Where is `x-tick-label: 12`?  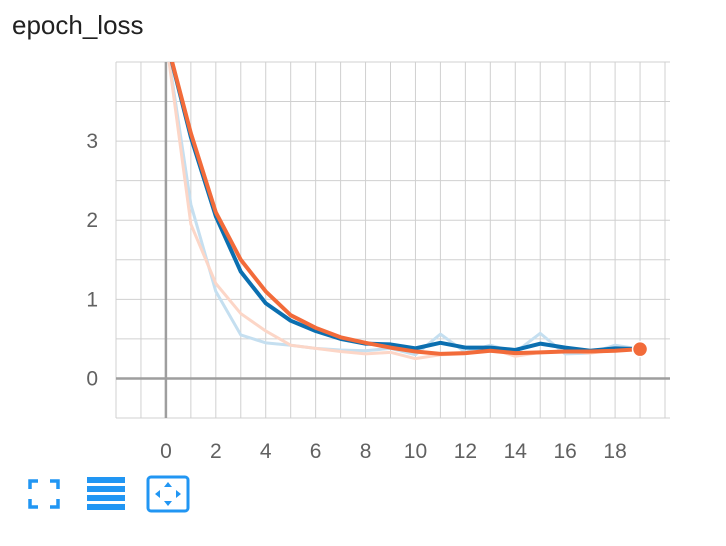
x-tick-label: 12 is located at coordinates (465, 451).